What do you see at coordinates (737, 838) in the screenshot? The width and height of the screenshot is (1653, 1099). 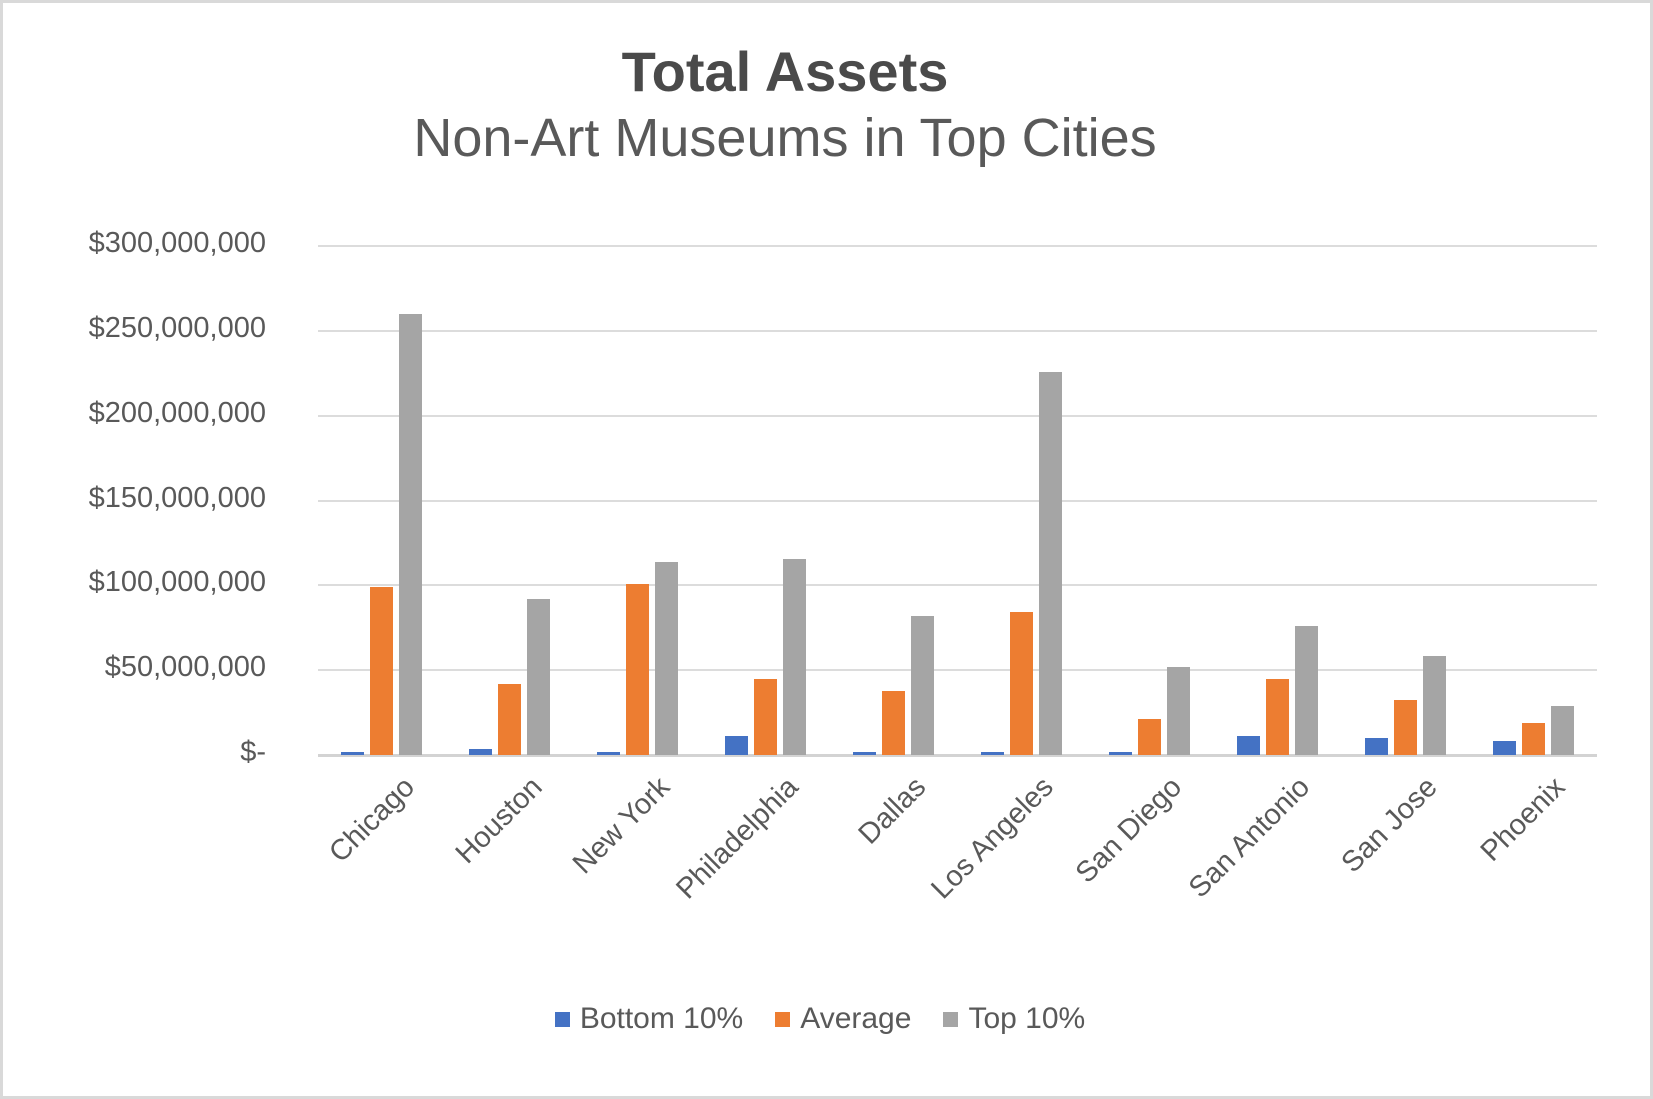 I see `x-axis-label-philadelphia: Philadelphia` at bounding box center [737, 838].